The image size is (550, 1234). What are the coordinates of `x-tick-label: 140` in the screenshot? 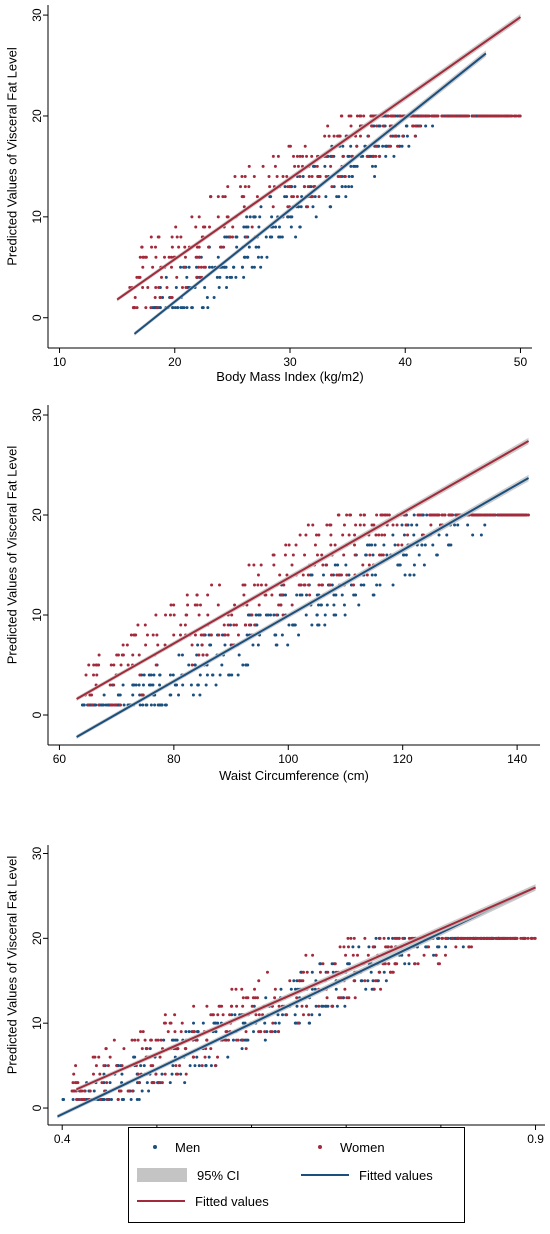 It's located at (517, 759).